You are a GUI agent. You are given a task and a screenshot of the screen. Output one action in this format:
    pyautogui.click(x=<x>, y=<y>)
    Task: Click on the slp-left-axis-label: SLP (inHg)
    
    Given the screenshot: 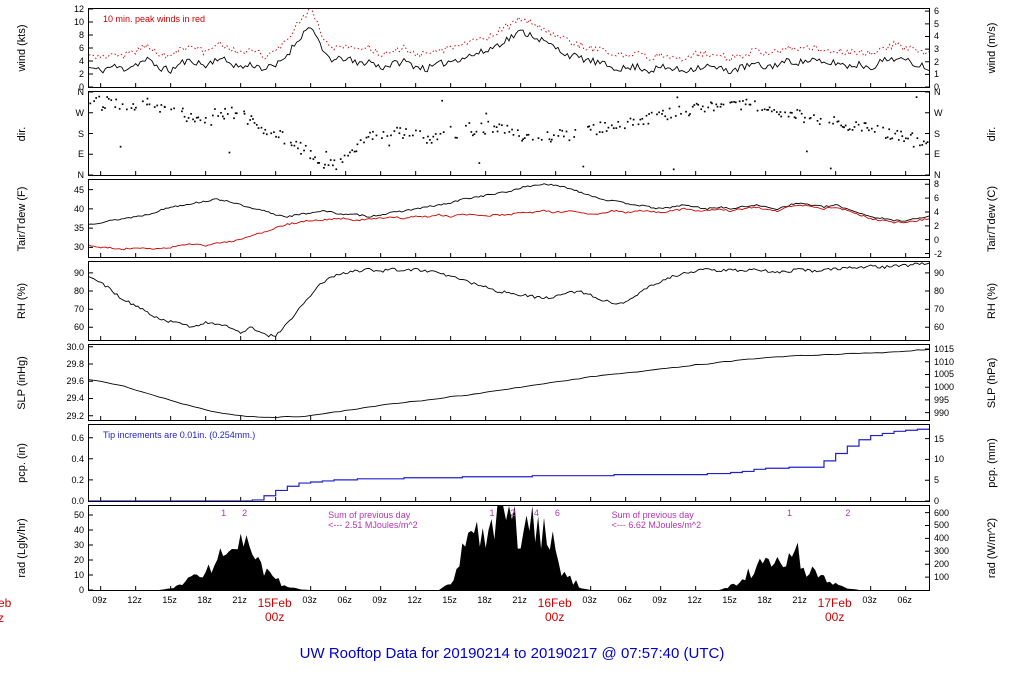 What is the action you would take?
    pyautogui.click(x=22, y=382)
    